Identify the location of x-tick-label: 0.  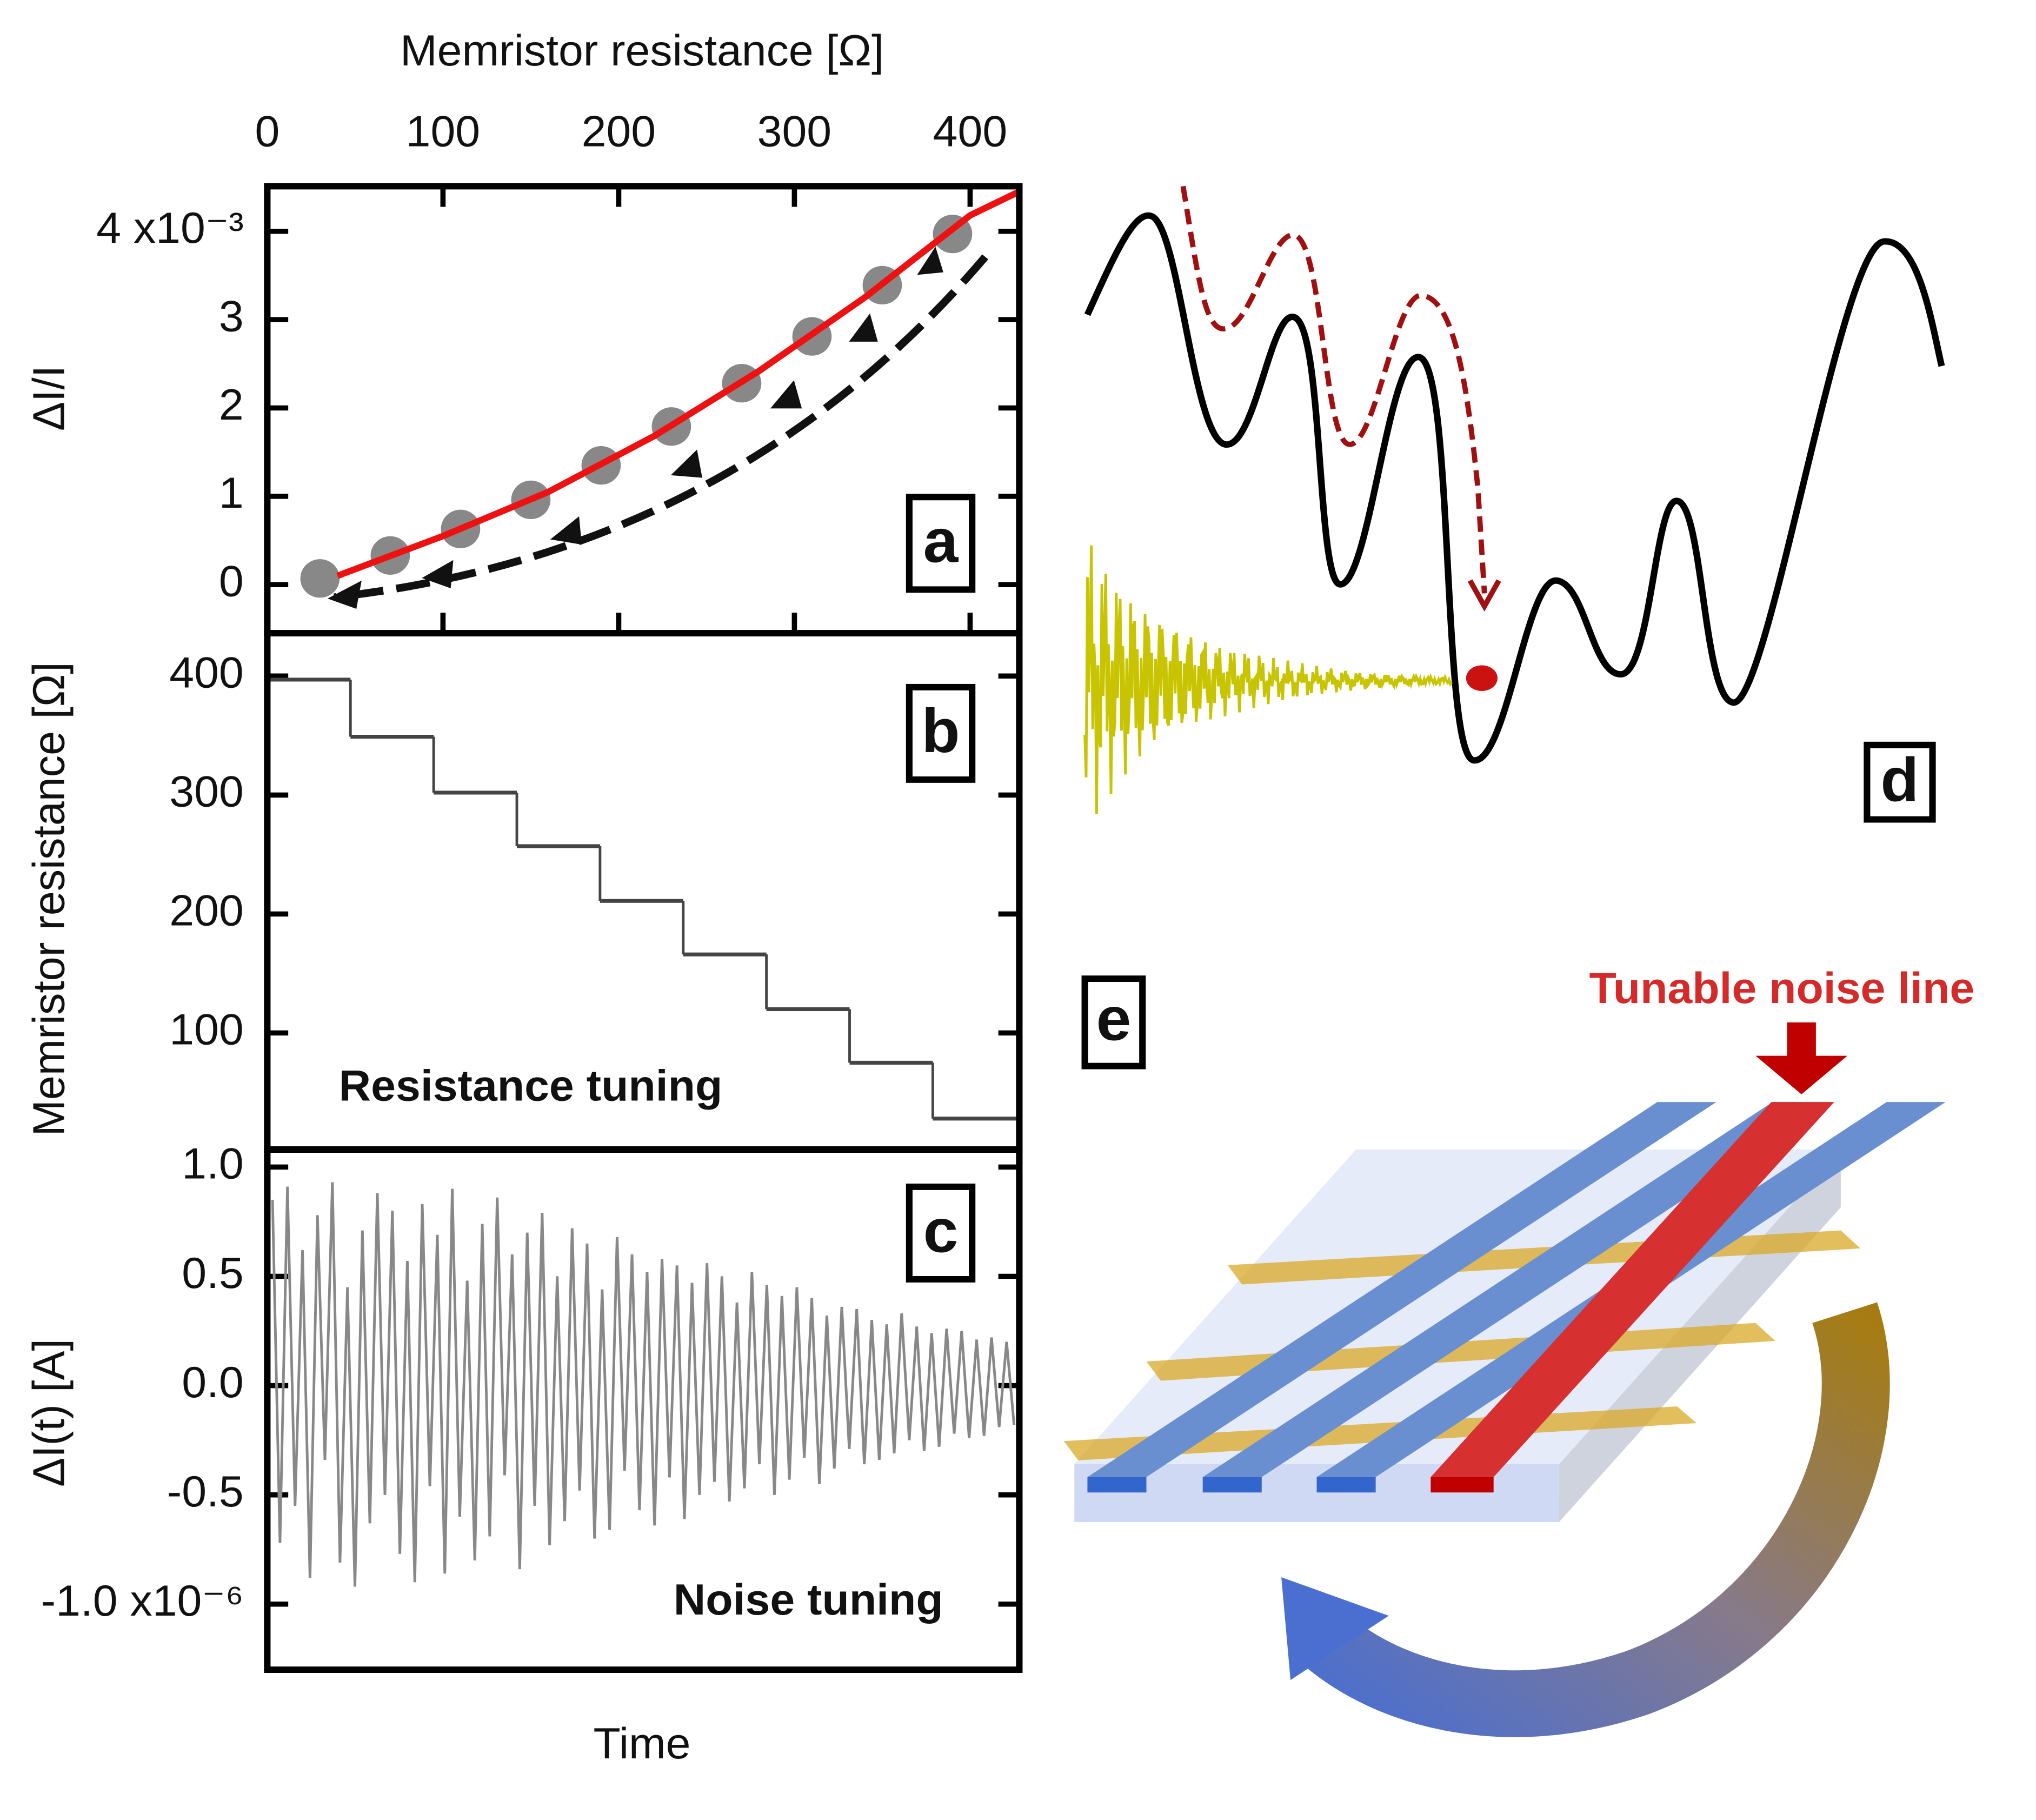
(267, 131).